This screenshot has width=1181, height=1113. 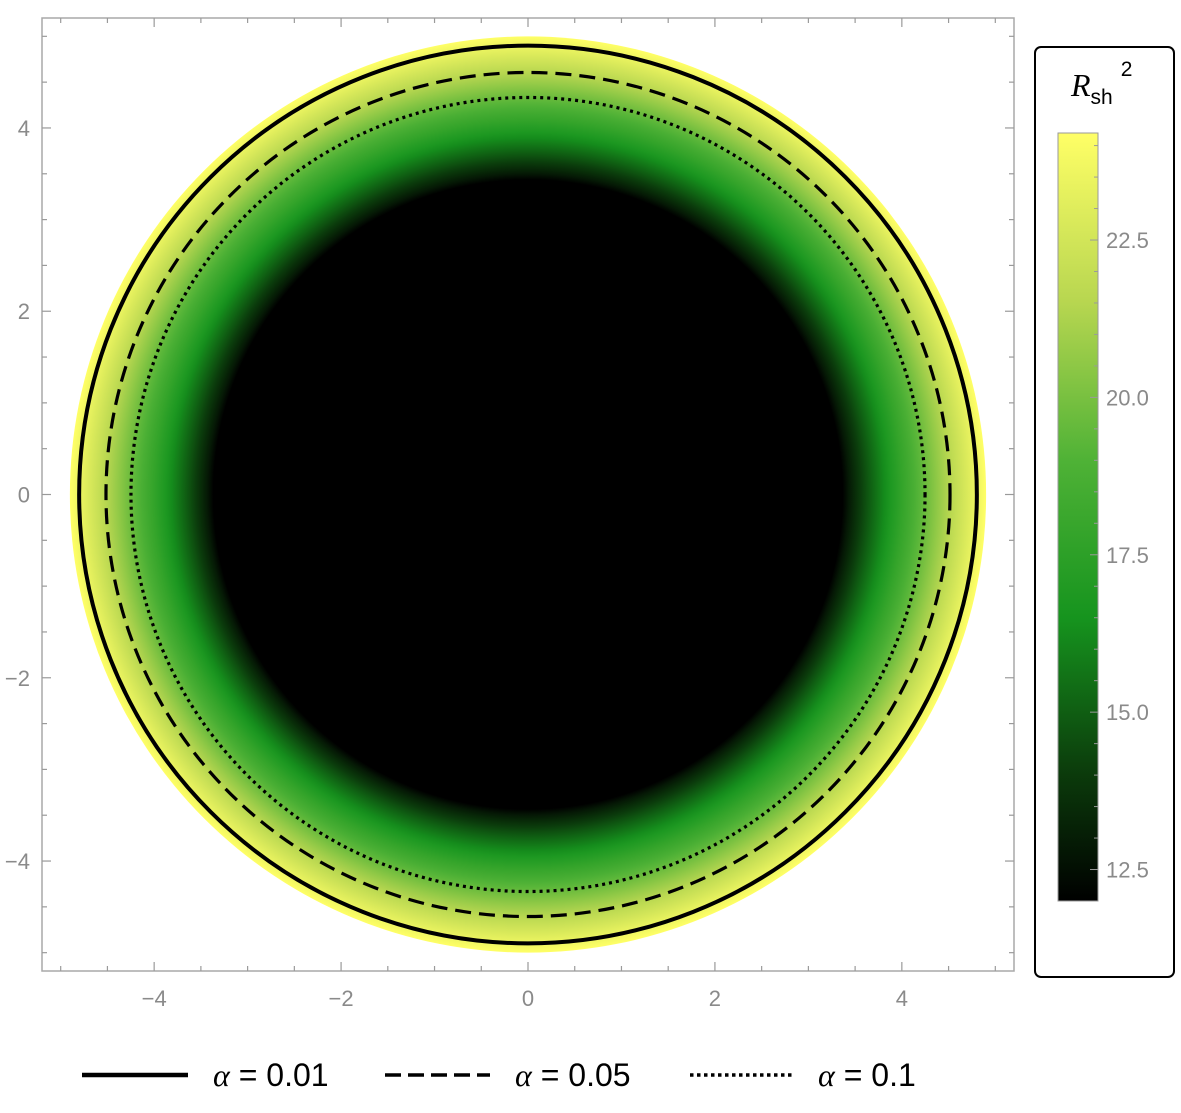 What do you see at coordinates (581, 1075) in the screenshot?
I see `legend-label-value: = 0.05` at bounding box center [581, 1075].